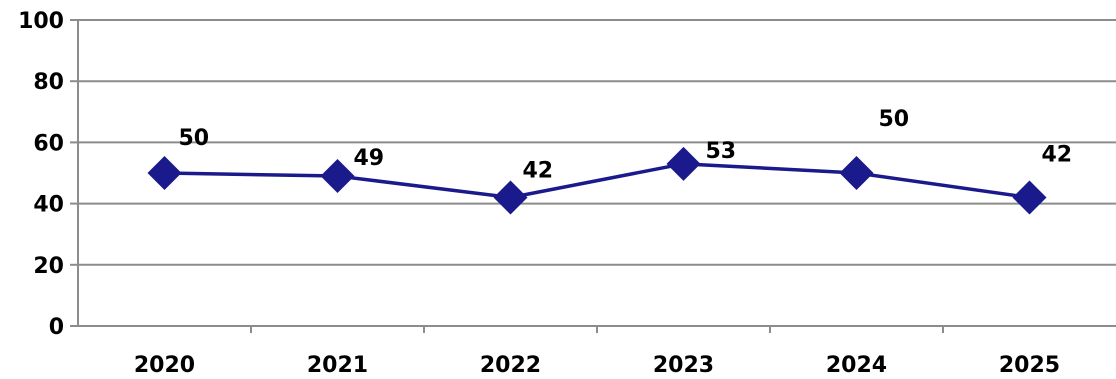 The width and height of the screenshot is (1116, 379). I want to click on data-label: 49, so click(369, 158).